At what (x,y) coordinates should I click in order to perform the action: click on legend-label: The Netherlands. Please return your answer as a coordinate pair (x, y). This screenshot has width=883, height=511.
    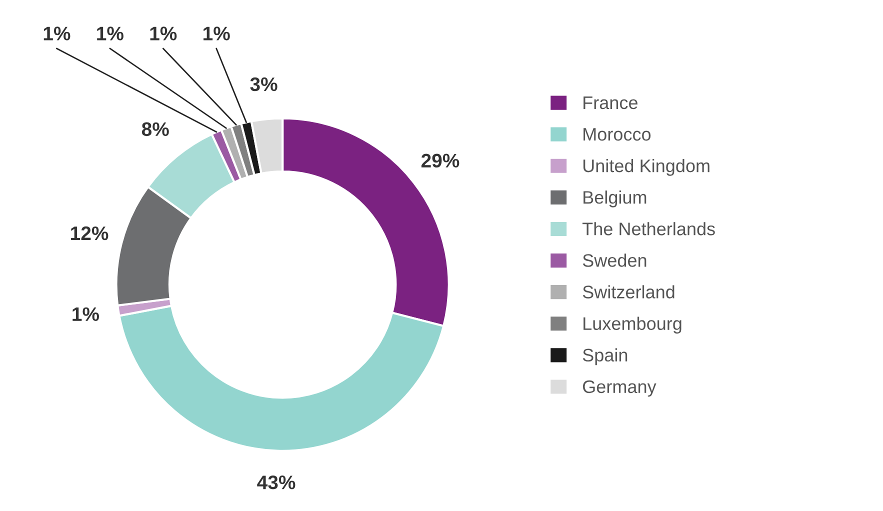
    Looking at the image, I should click on (648, 229).